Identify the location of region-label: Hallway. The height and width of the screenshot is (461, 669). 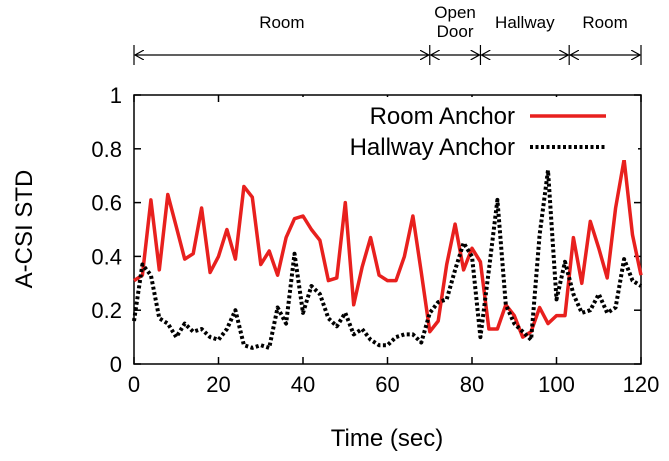
(525, 22).